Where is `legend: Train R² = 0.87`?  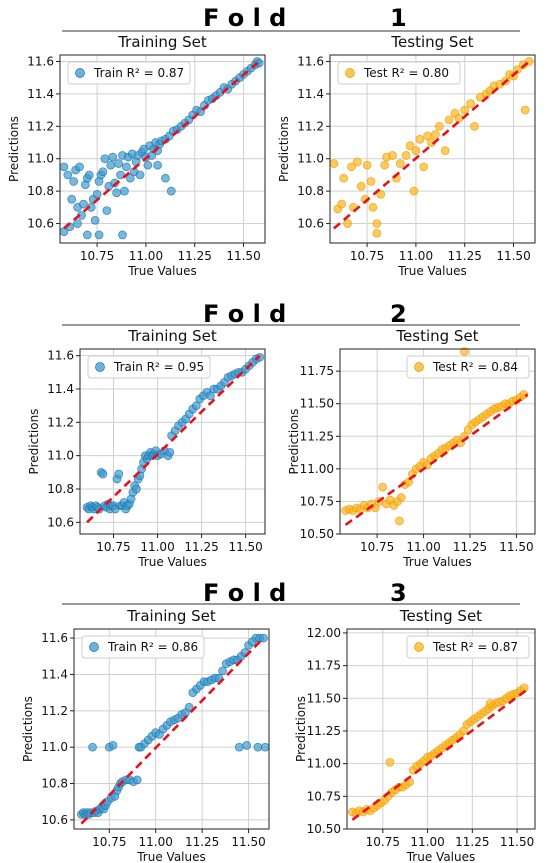
legend: Train R² = 0.87 is located at coordinates (129, 73).